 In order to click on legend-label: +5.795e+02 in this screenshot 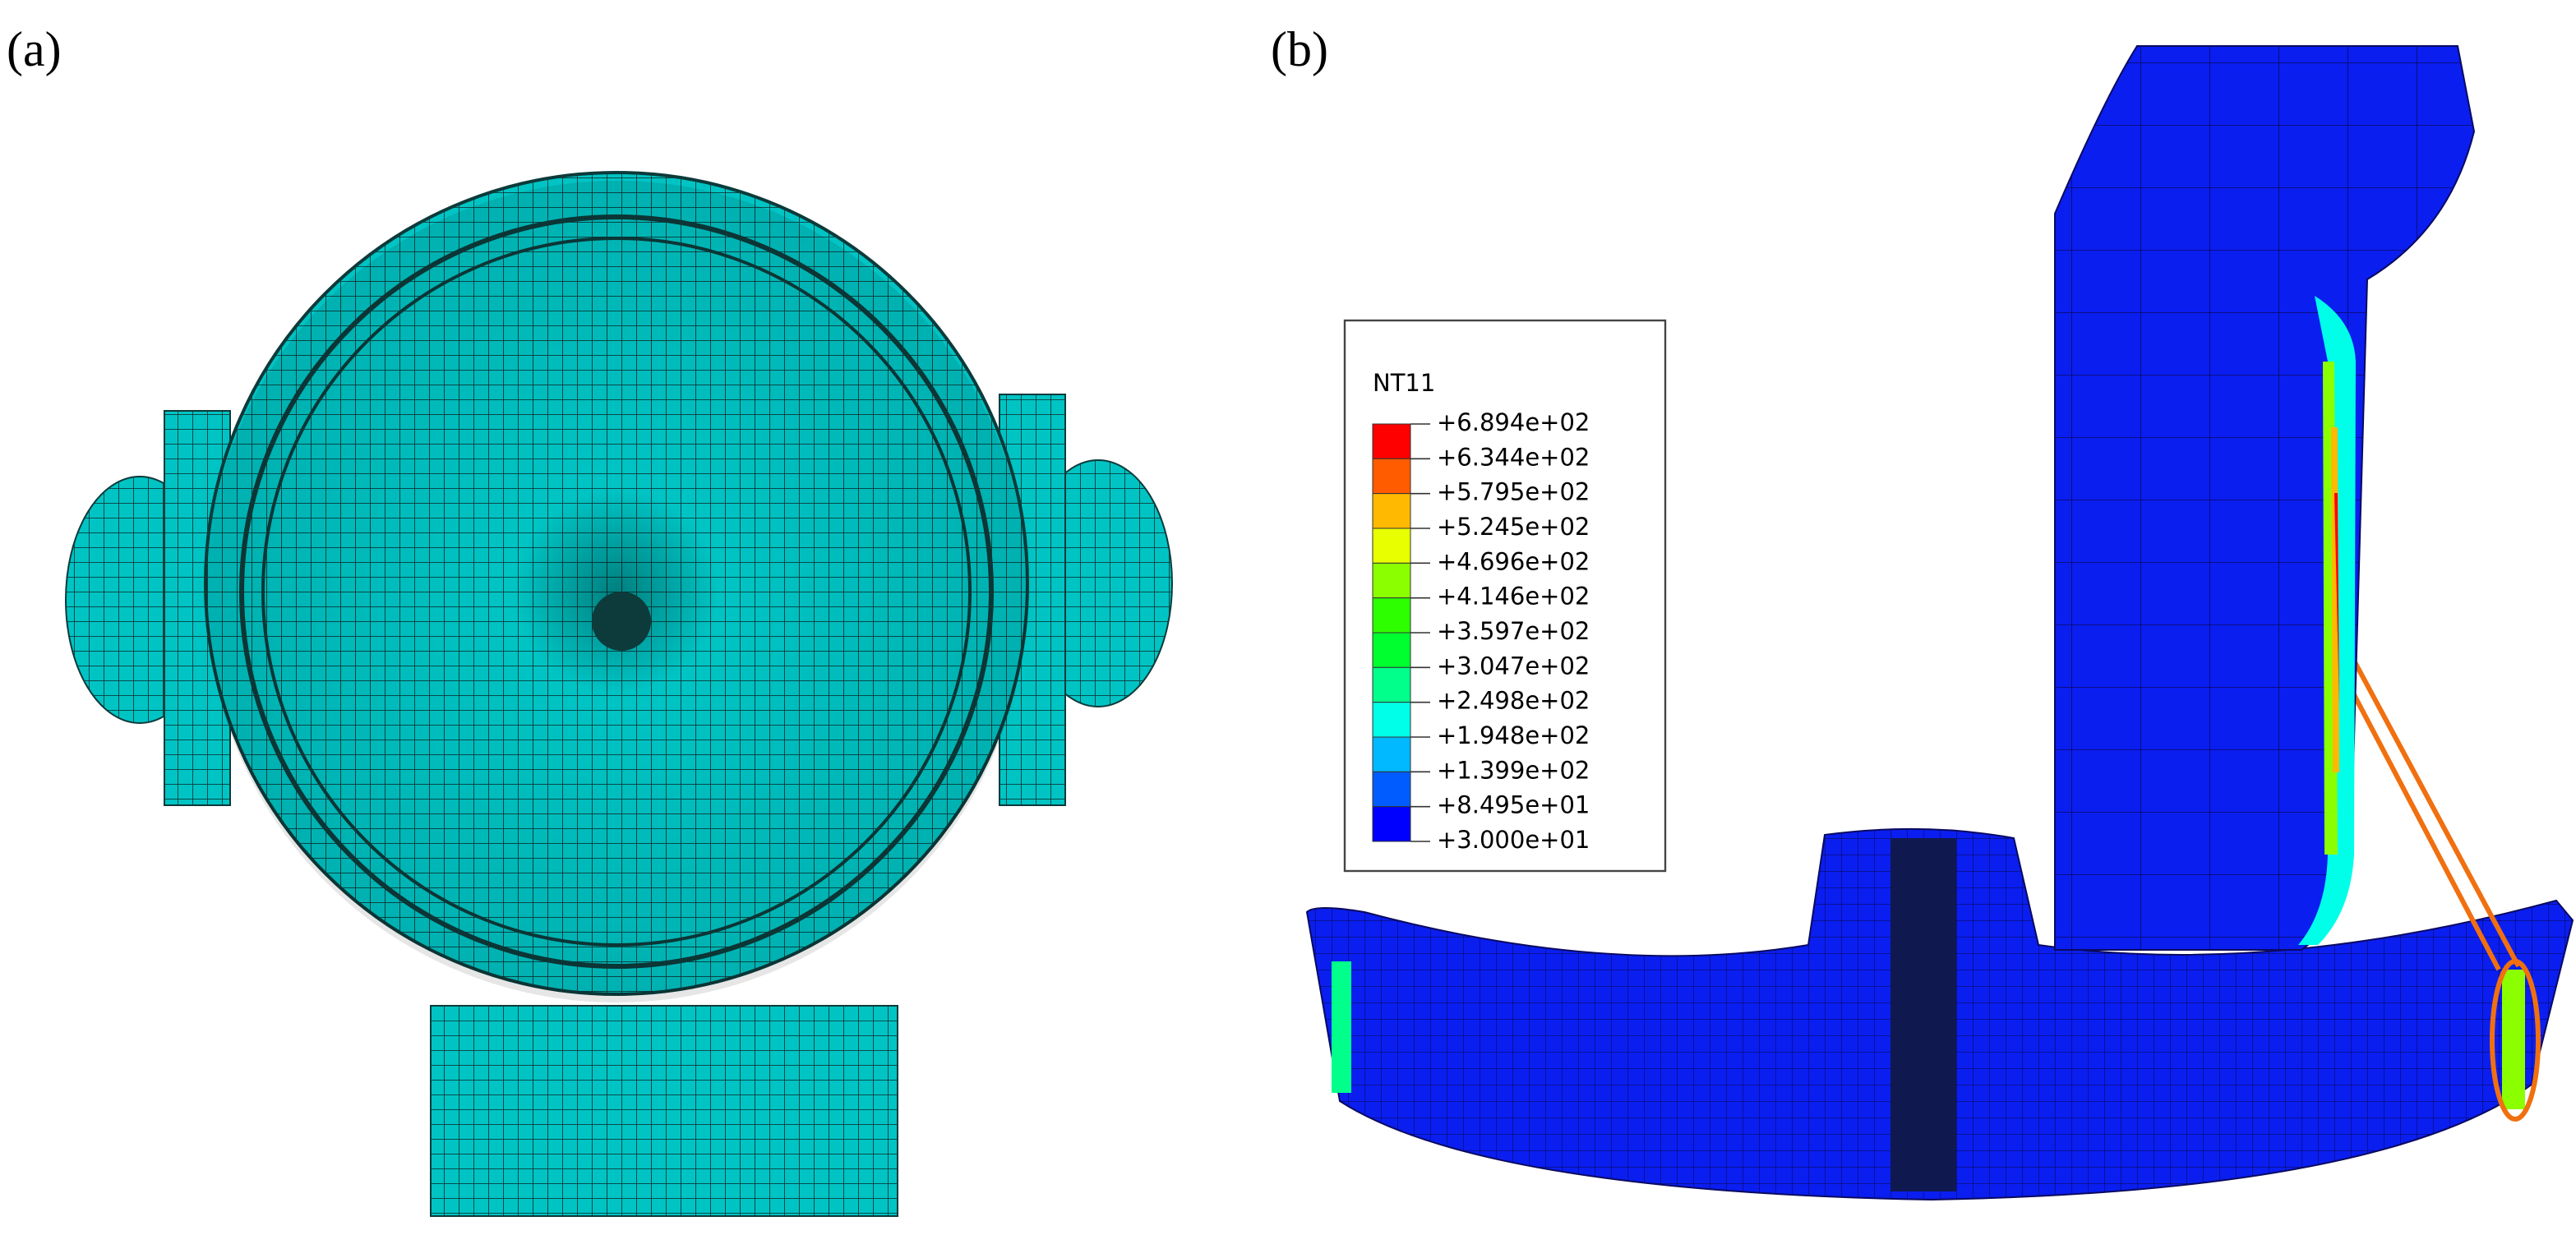, I will do `click(1513, 492)`.